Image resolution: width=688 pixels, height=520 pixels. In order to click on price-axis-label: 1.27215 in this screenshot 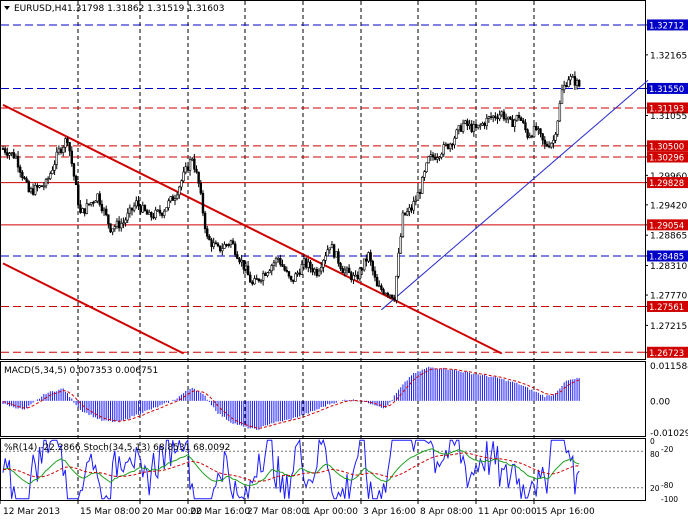, I will do `click(668, 327)`.